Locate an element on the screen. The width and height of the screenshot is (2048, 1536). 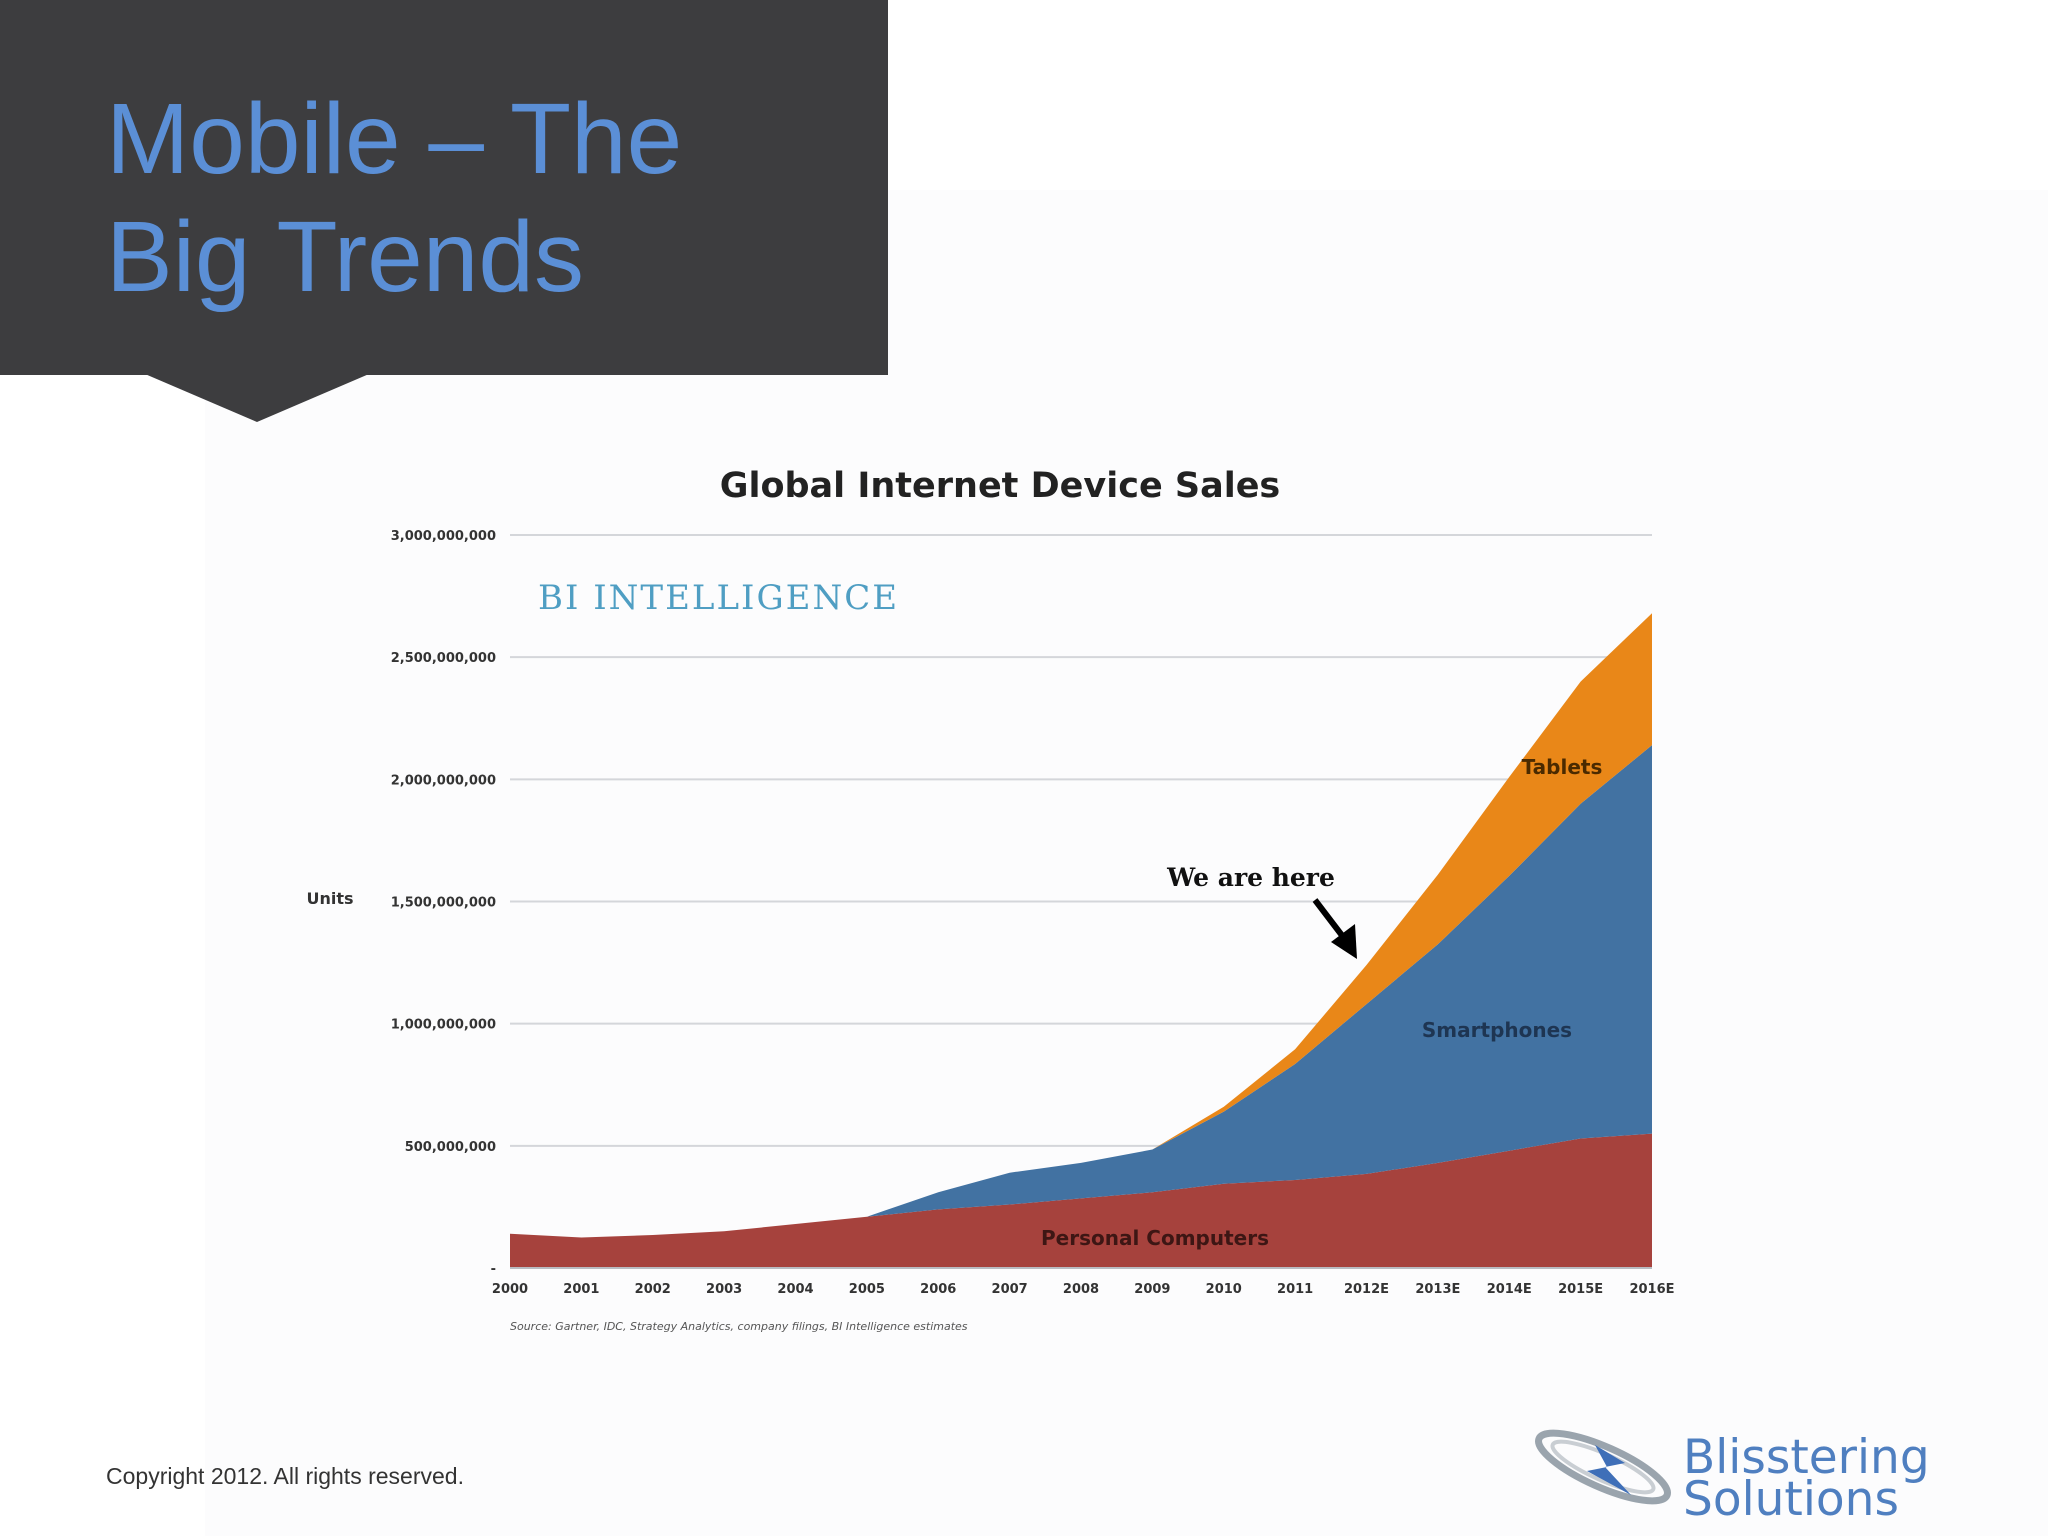
swoosh-logo-icon is located at coordinates (1603, 1467).